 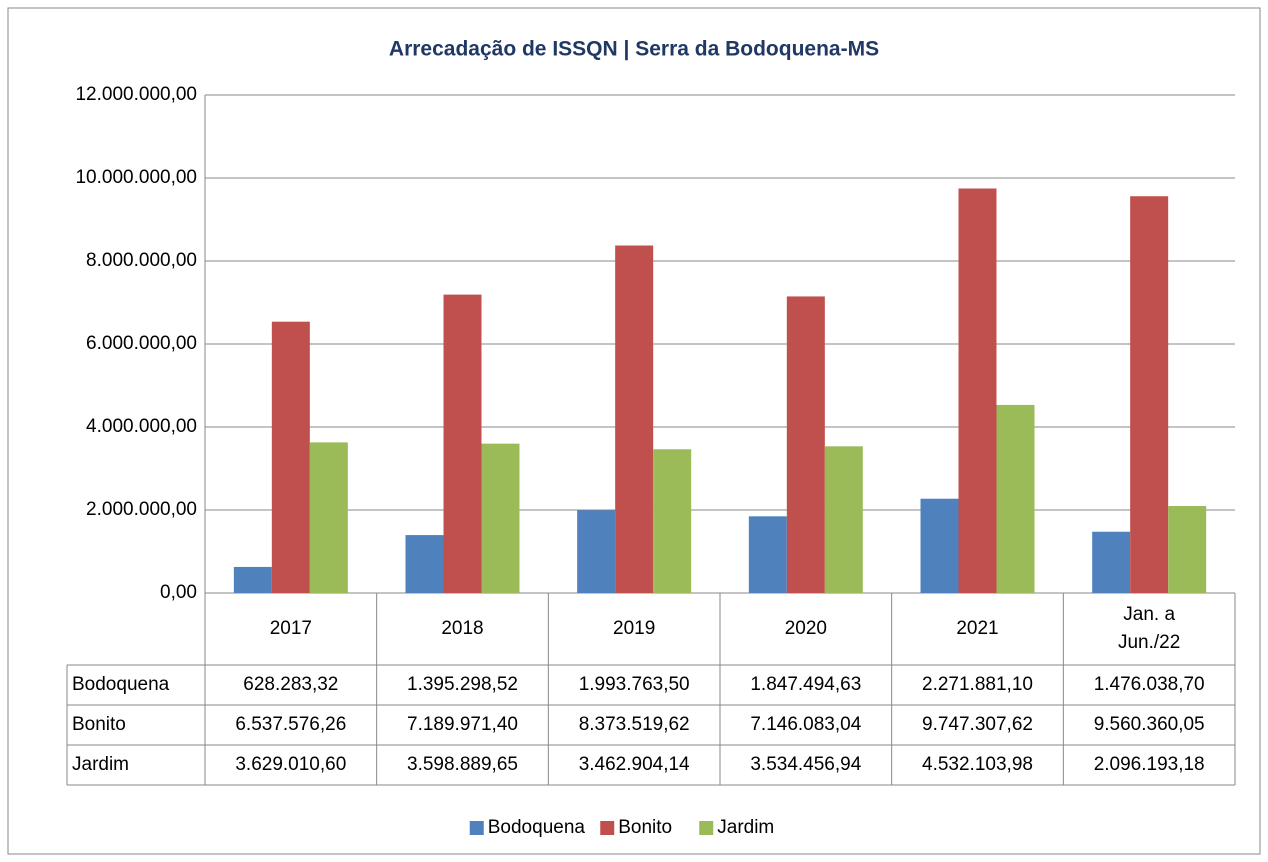 What do you see at coordinates (977, 724) in the screenshot?
I see `table-cell: 9.747.307,62` at bounding box center [977, 724].